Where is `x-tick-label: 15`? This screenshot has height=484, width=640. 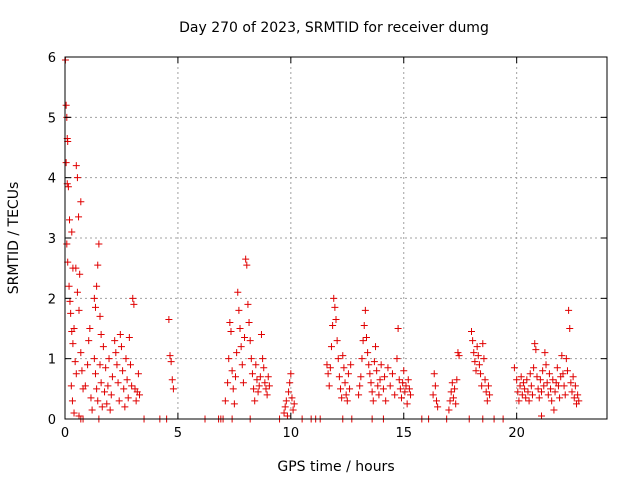
x-tick-label: 15 is located at coordinates (403, 433).